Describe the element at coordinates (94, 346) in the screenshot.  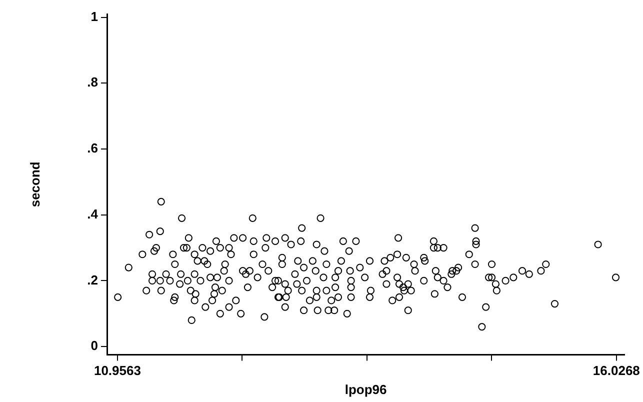
I see `y-tick-label: 0` at that location.